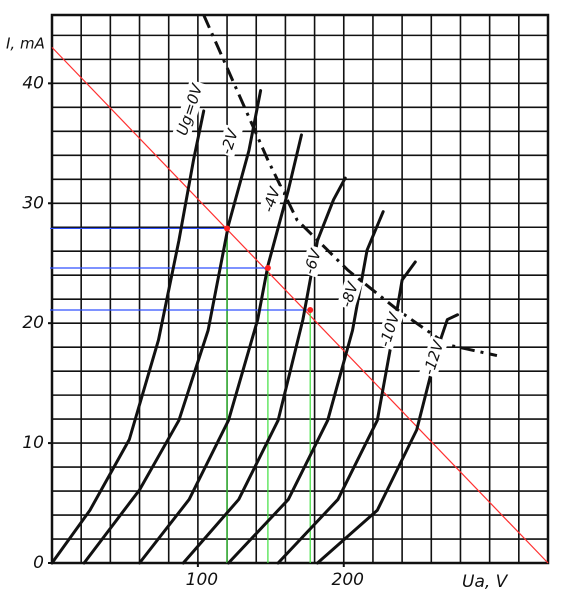  I want to click on y-axis-label: I, mA, so click(25, 44).